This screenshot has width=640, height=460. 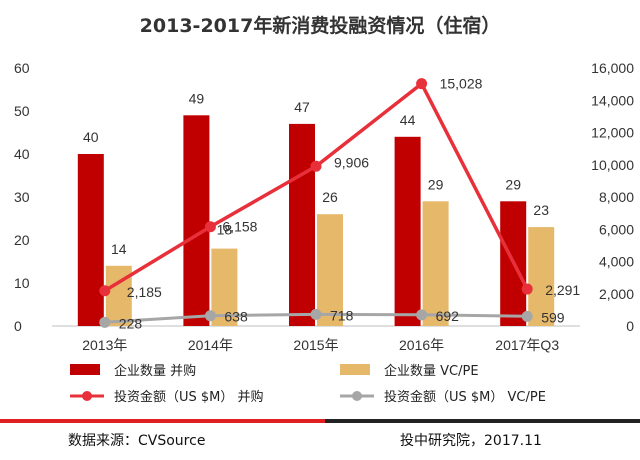 I want to click on right-tick-label: 16,000, so click(x=612, y=68).